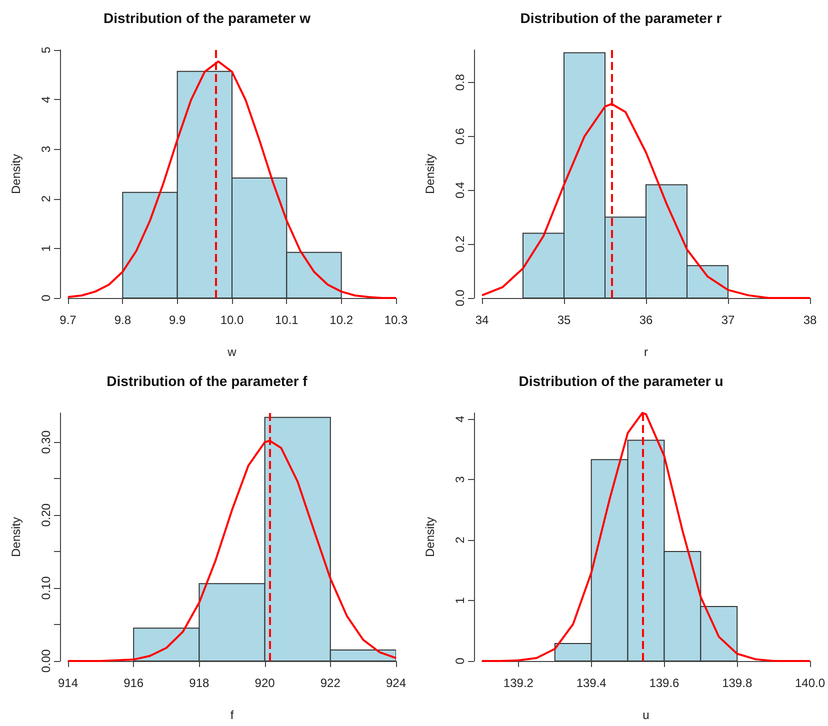 This screenshot has width=828, height=726. Describe the element at coordinates (232, 715) in the screenshot. I see `x-axis-title: f` at that location.